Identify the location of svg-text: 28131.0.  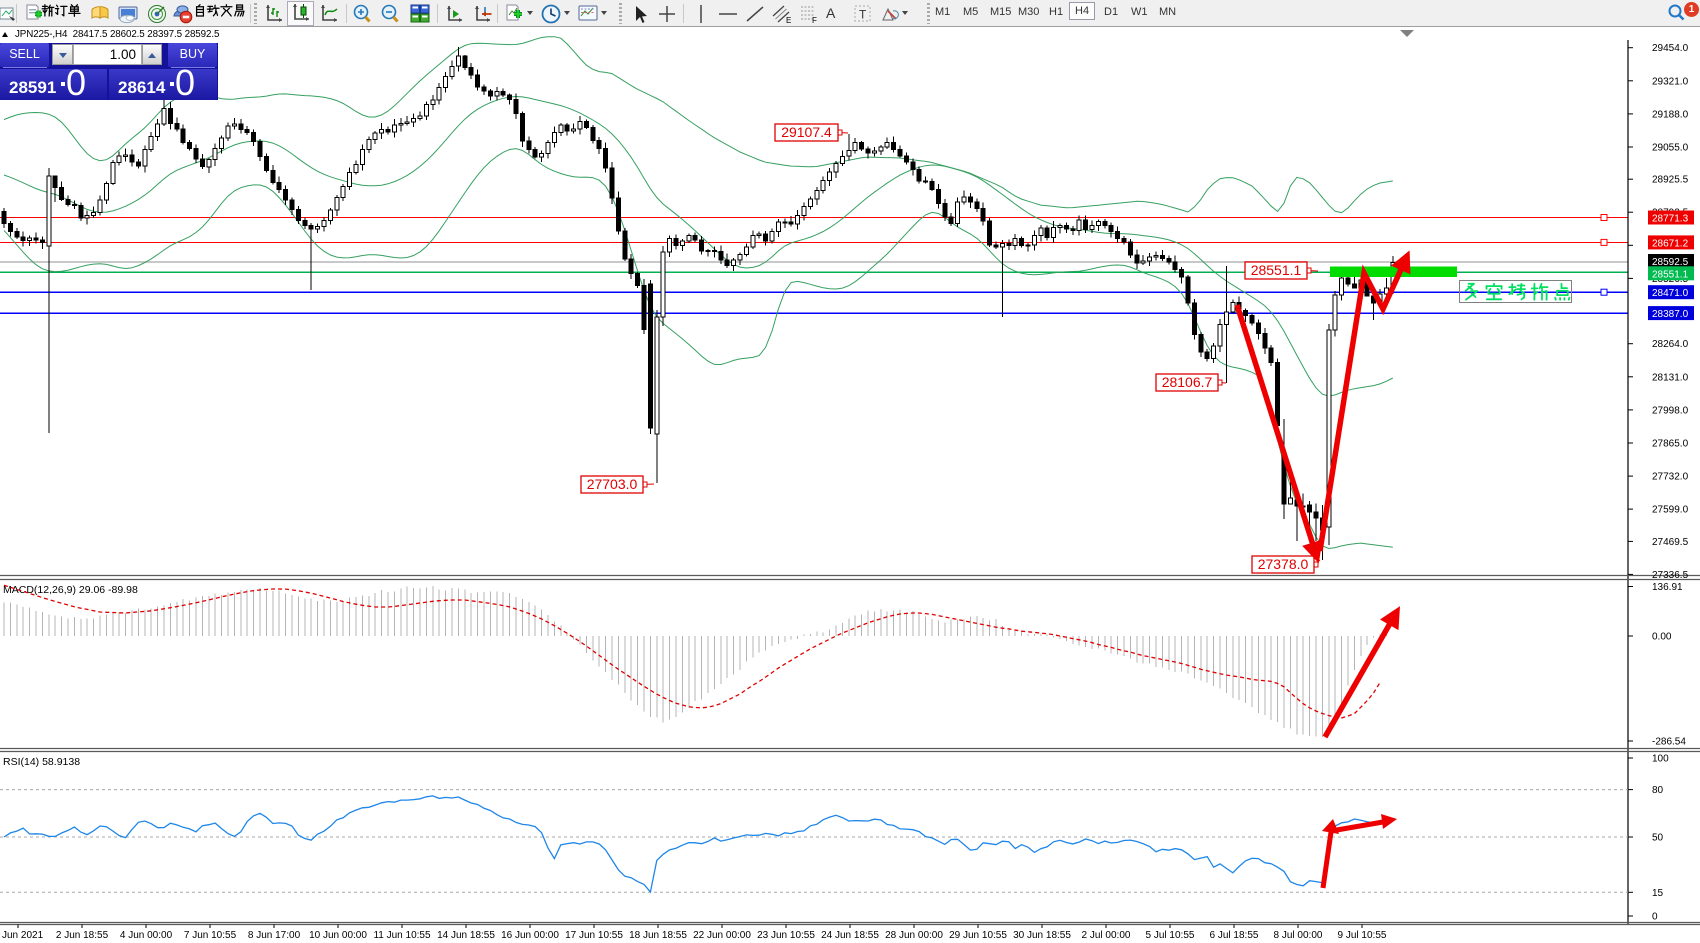
(1670, 377).